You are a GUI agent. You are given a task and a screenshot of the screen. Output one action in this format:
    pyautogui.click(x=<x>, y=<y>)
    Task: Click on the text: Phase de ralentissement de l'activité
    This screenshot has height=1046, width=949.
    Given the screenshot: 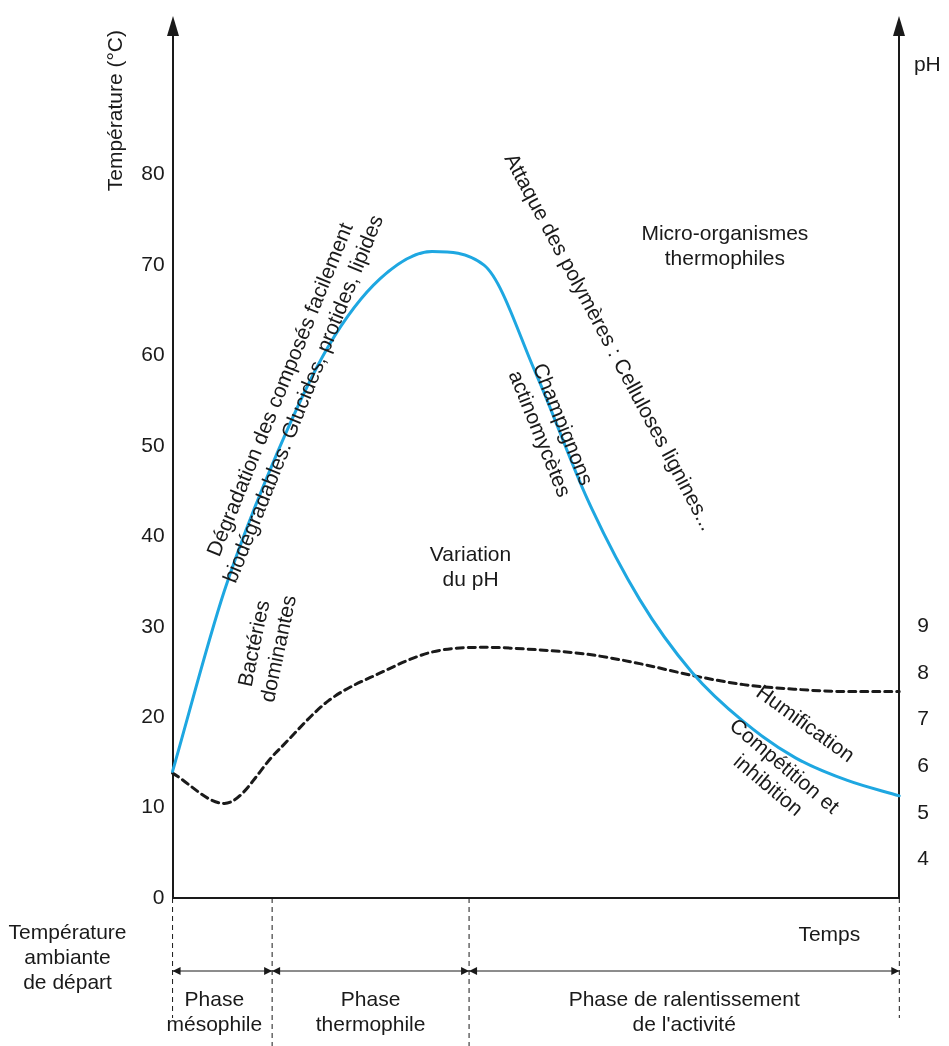 What is the action you would take?
    pyautogui.click(x=684, y=1011)
    